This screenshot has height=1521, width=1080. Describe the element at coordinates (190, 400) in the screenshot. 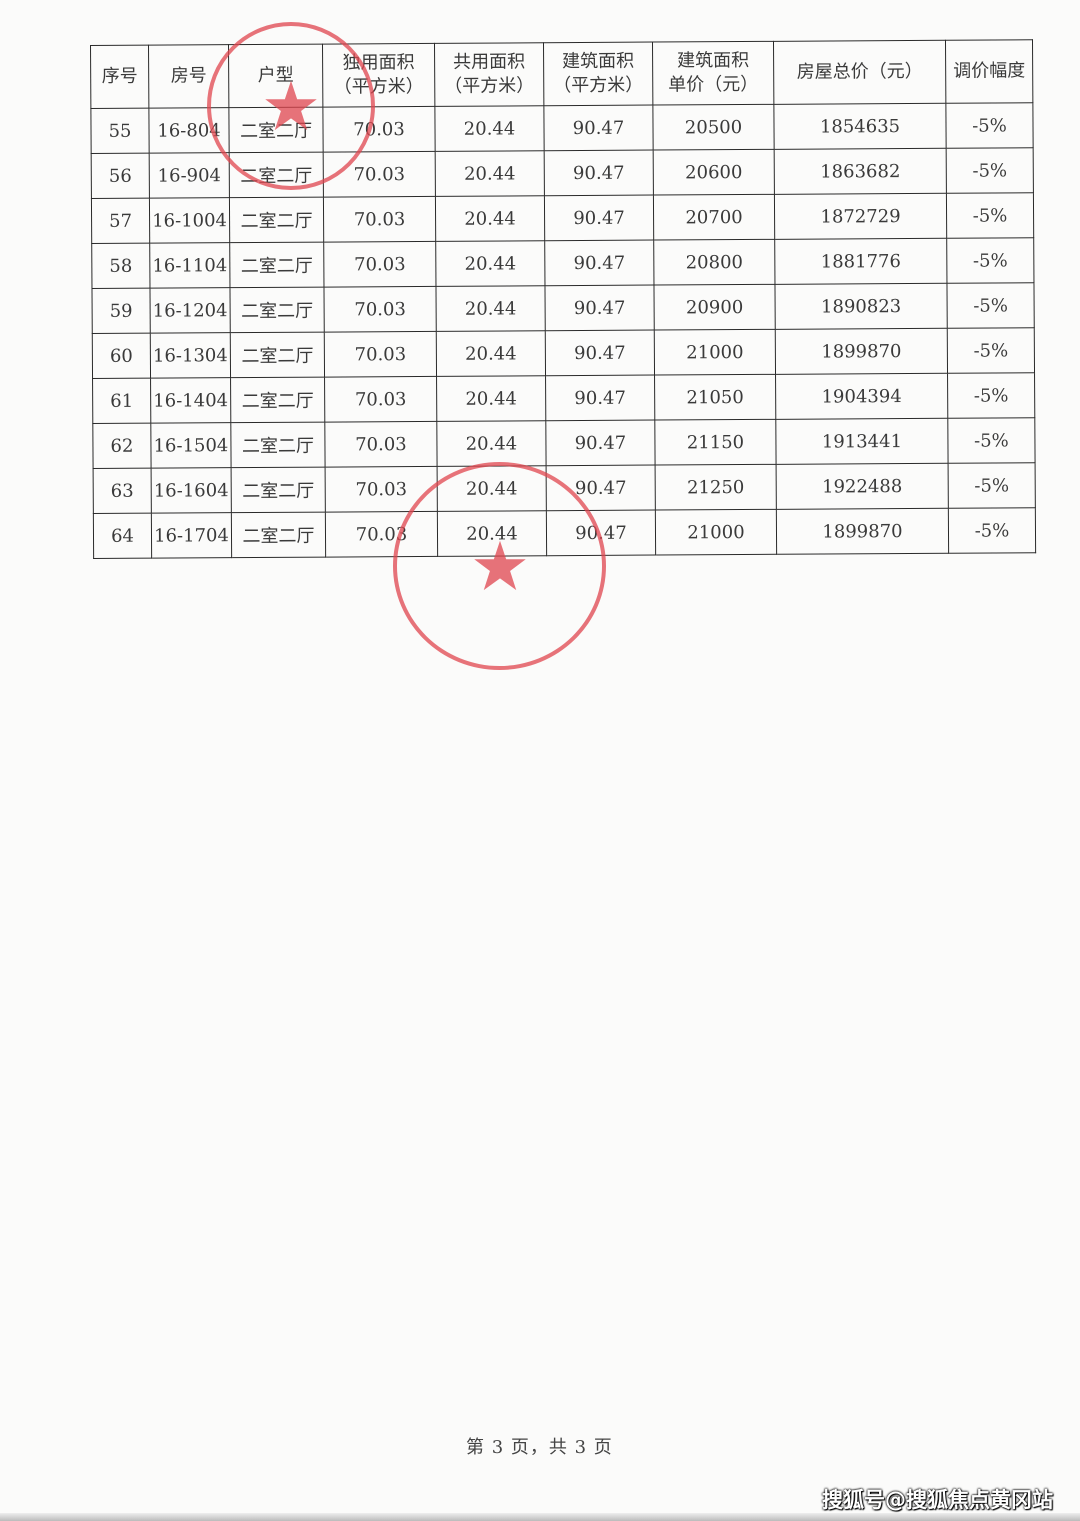

I see `table-cell: 16-1404` at that location.